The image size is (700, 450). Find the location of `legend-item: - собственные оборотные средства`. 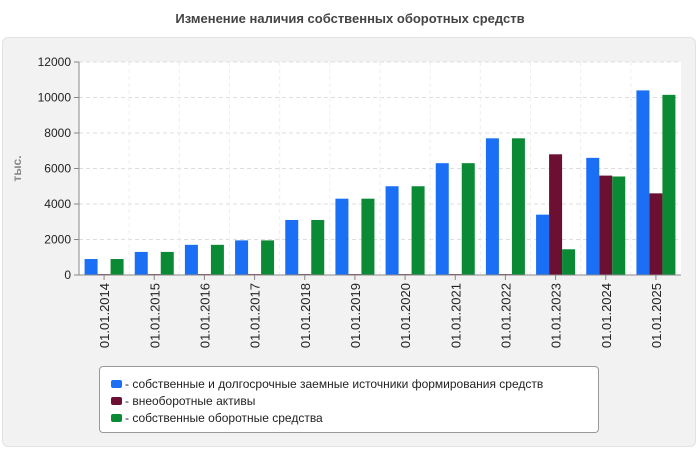

legend-item: - собственные оборотные средства is located at coordinates (354, 417).